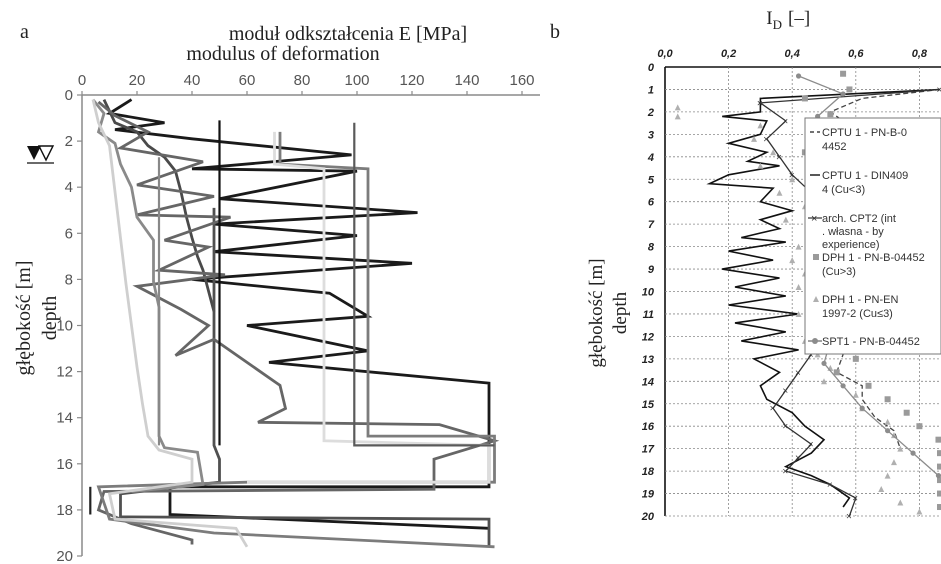 This screenshot has height=564, width=941. I want to click on legend-label-dph-pn-l2: (Cu>3), so click(839, 272).